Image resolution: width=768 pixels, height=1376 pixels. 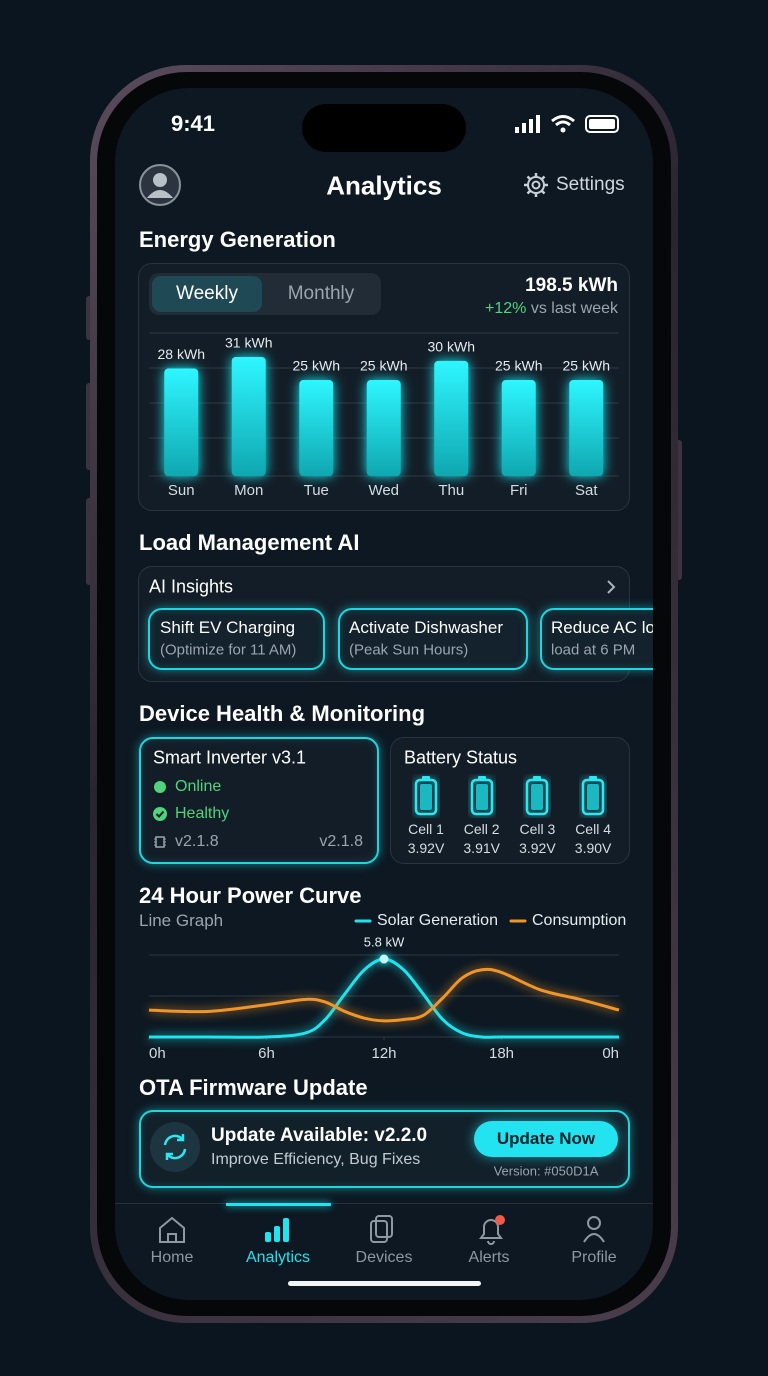 I want to click on update-button, so click(x=546, y=1139).